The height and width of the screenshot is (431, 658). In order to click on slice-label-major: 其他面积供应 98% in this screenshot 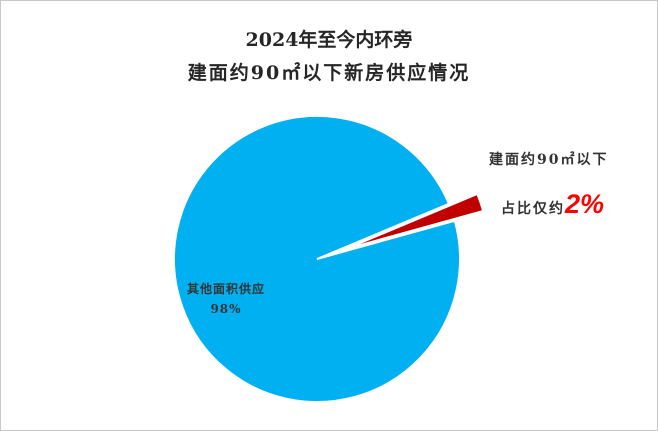, I will do `click(226, 299)`.